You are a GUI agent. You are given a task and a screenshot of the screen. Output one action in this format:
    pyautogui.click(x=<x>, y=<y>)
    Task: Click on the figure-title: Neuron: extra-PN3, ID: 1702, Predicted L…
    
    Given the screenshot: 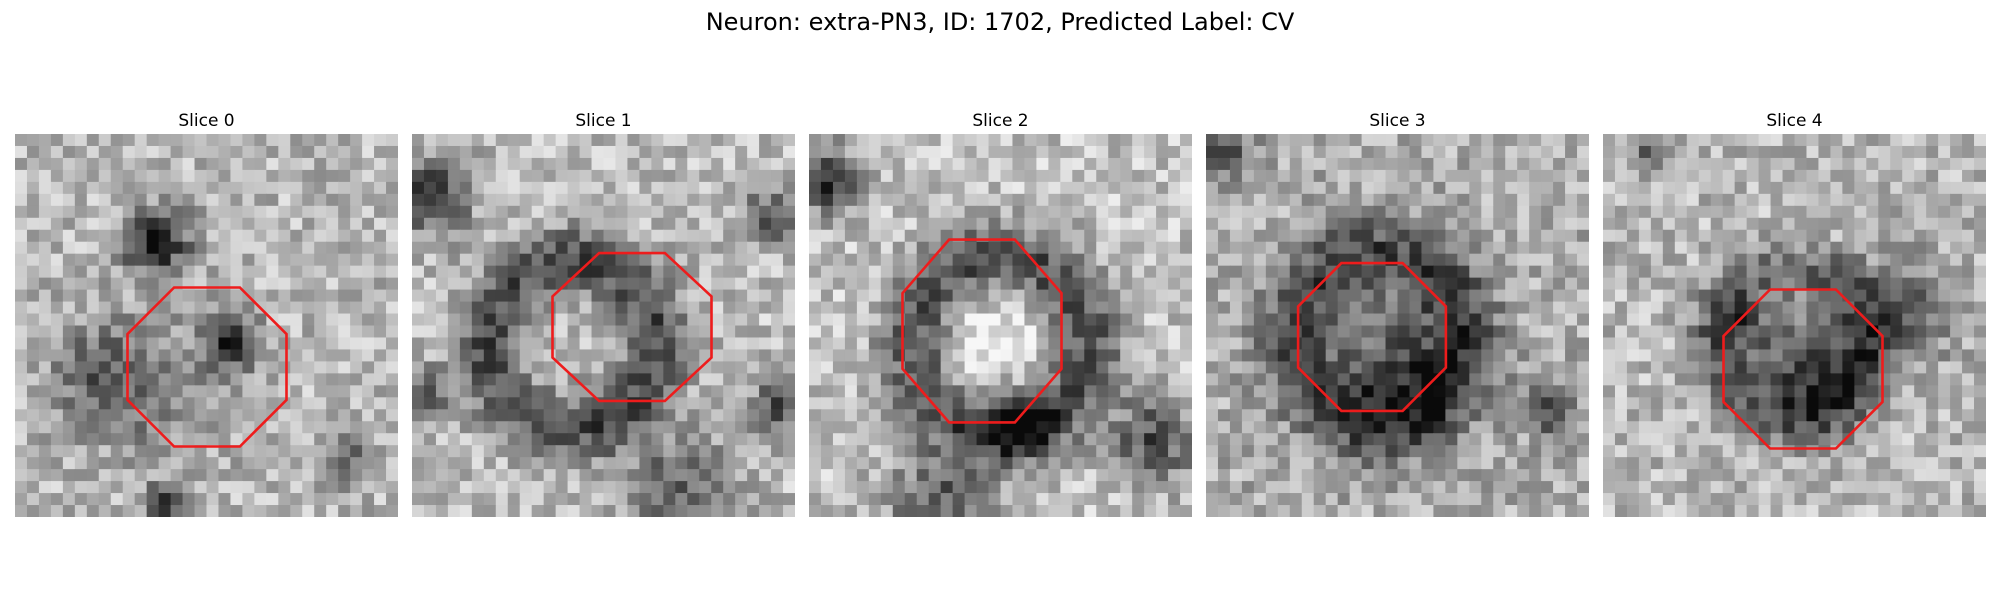 What is the action you would take?
    pyautogui.click(x=1000, y=22)
    